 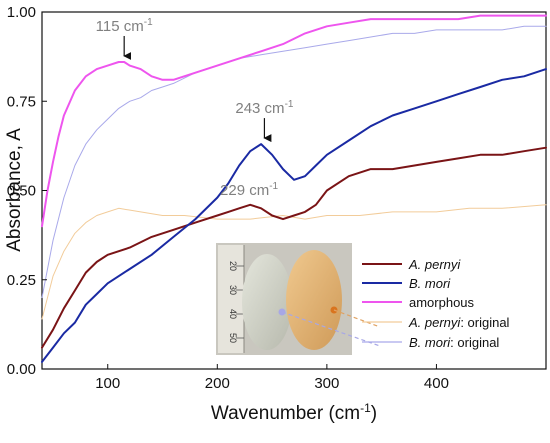 I want to click on legend-entry: A. pernyi: original, so click(x=459, y=322).